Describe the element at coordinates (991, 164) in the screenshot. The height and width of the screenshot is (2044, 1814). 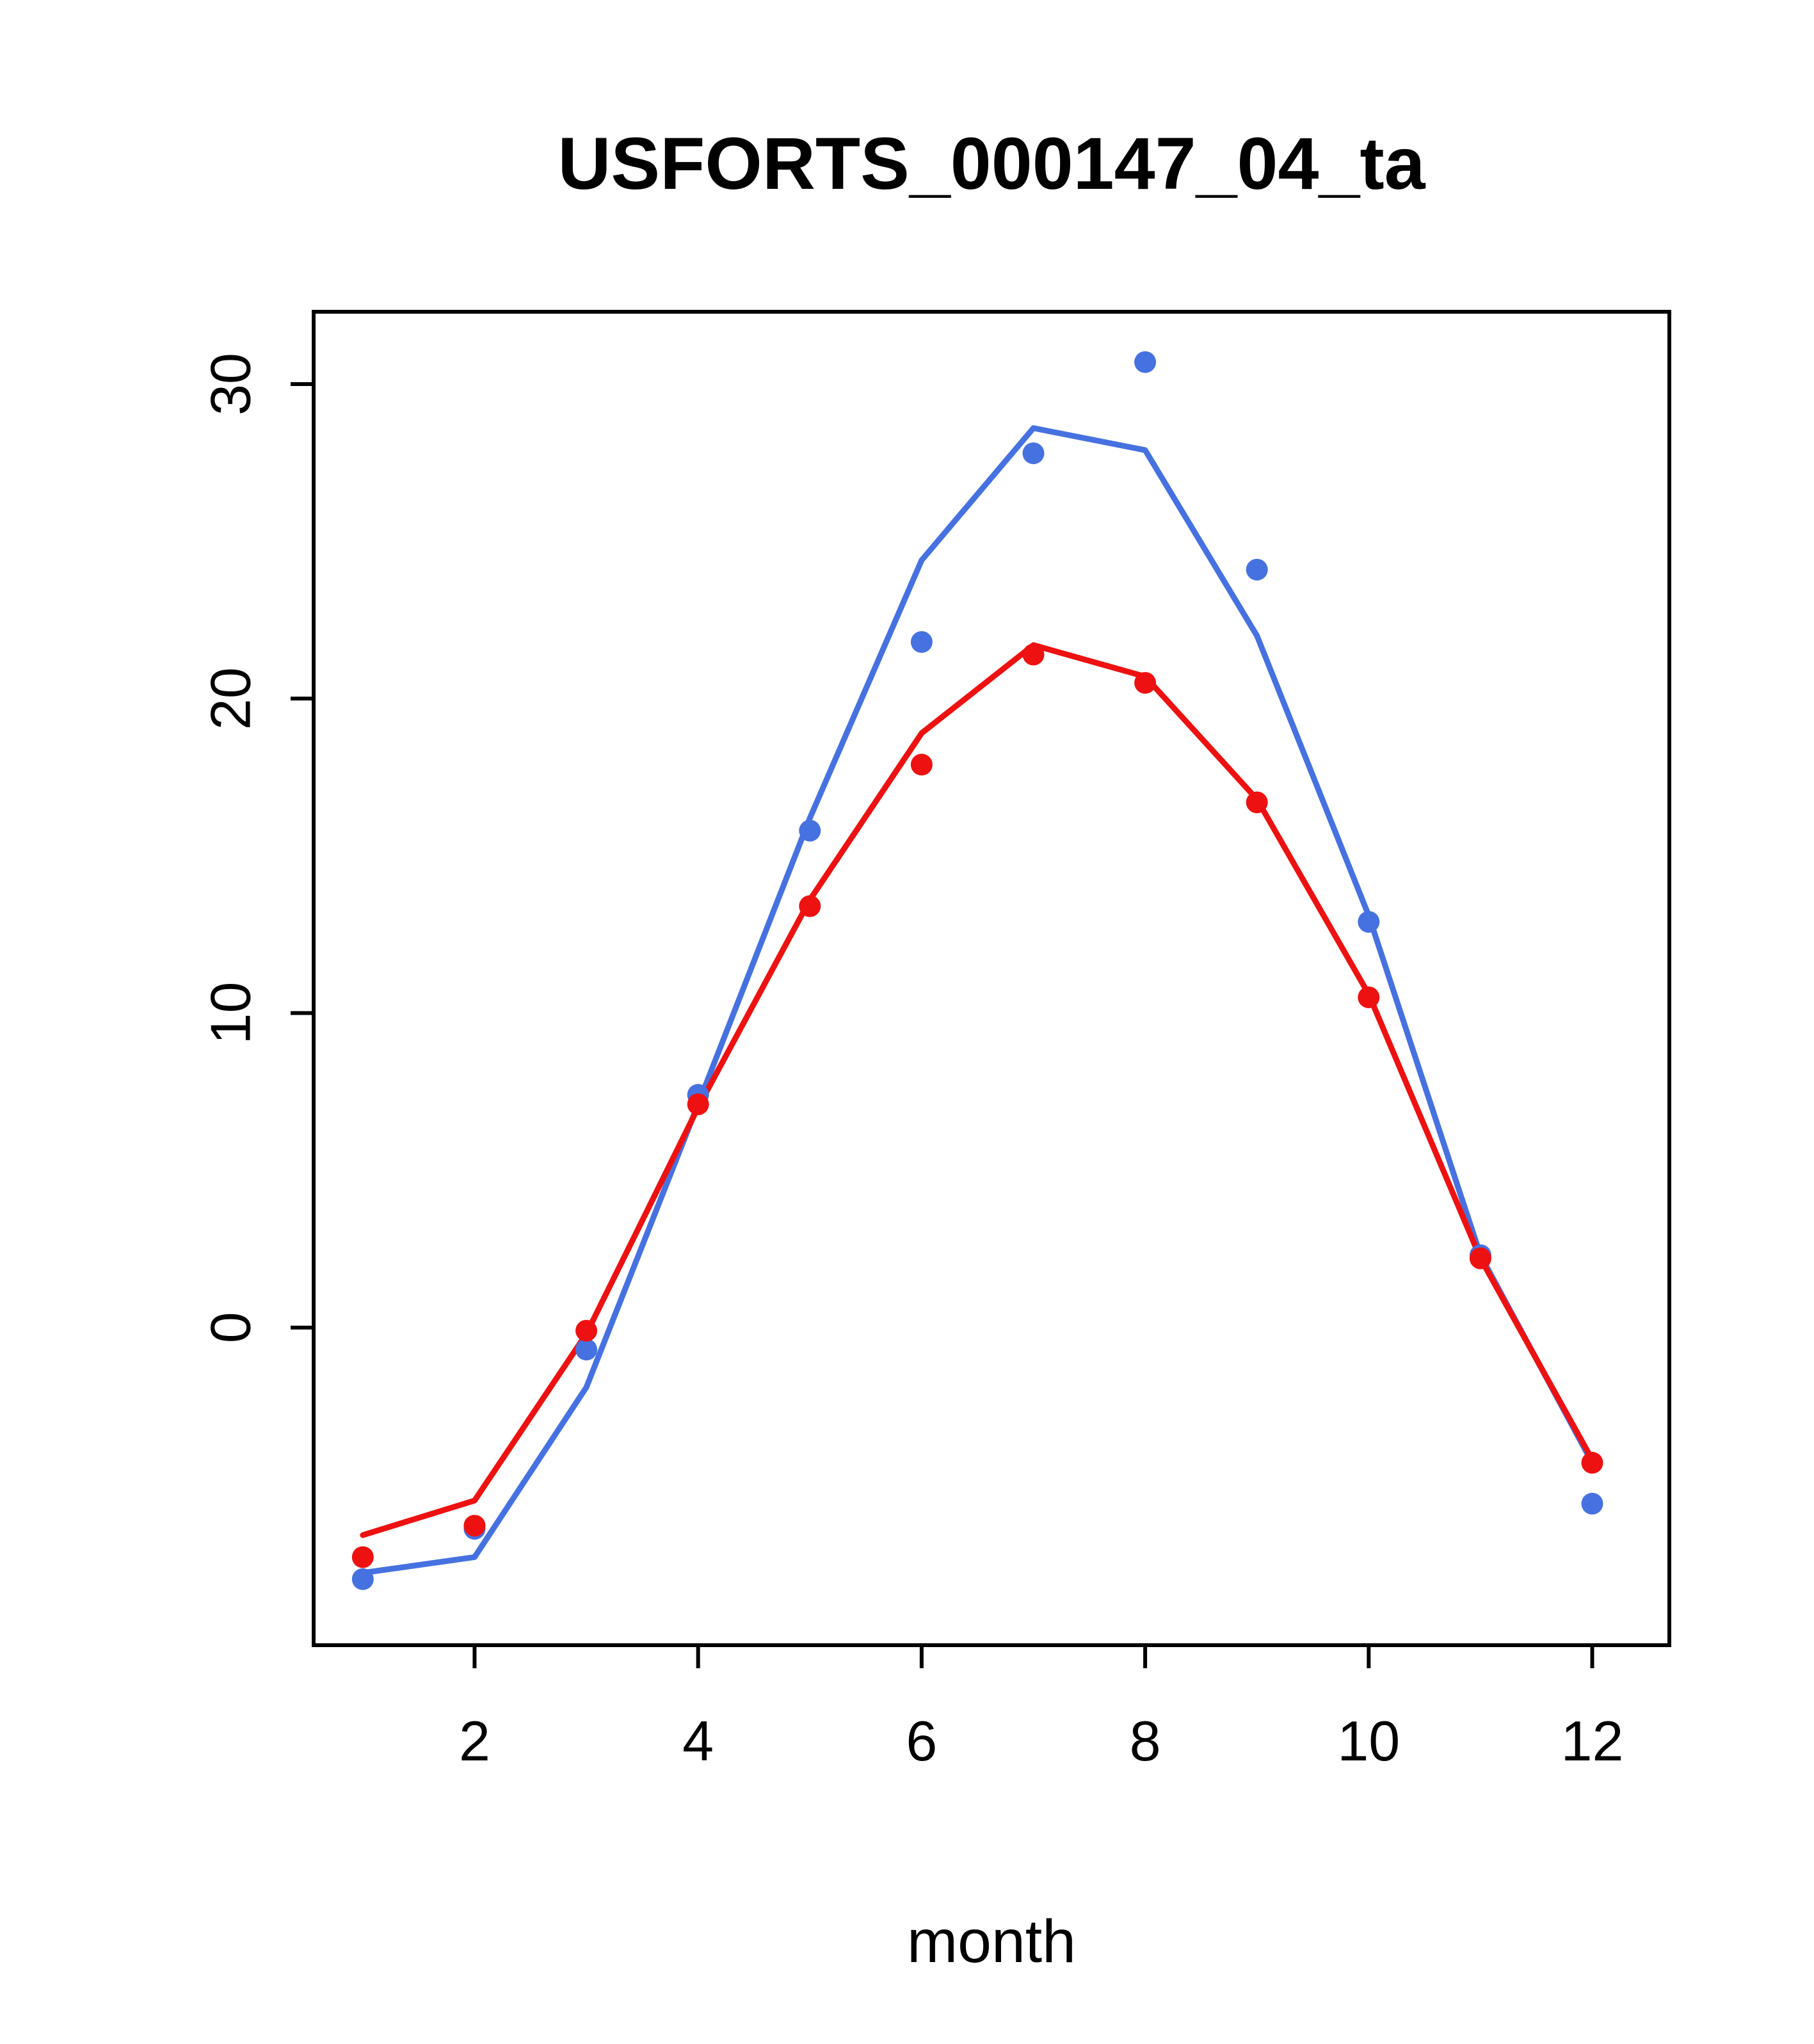
I see `chart-title: USFORTS_000147_04_ta` at that location.